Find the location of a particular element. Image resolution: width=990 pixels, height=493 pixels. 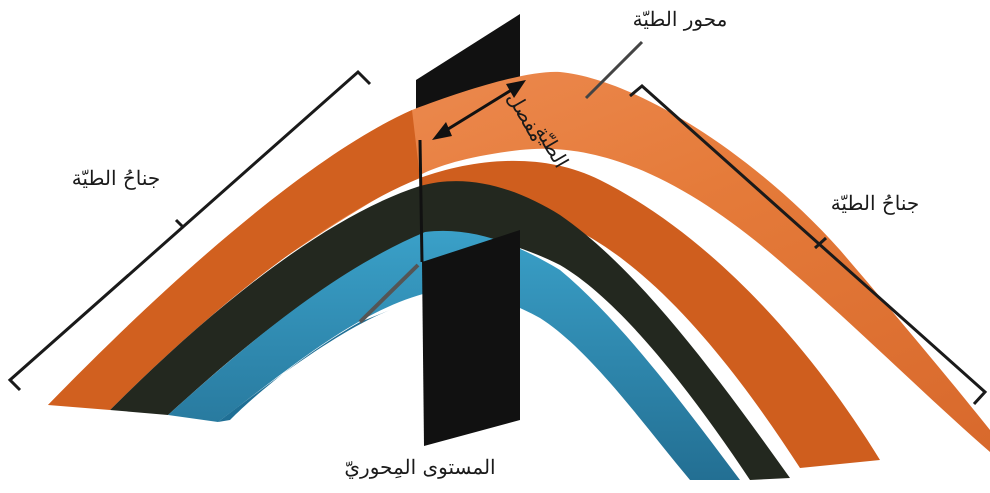

axial-plane-trace is located at coordinates (421, 201).